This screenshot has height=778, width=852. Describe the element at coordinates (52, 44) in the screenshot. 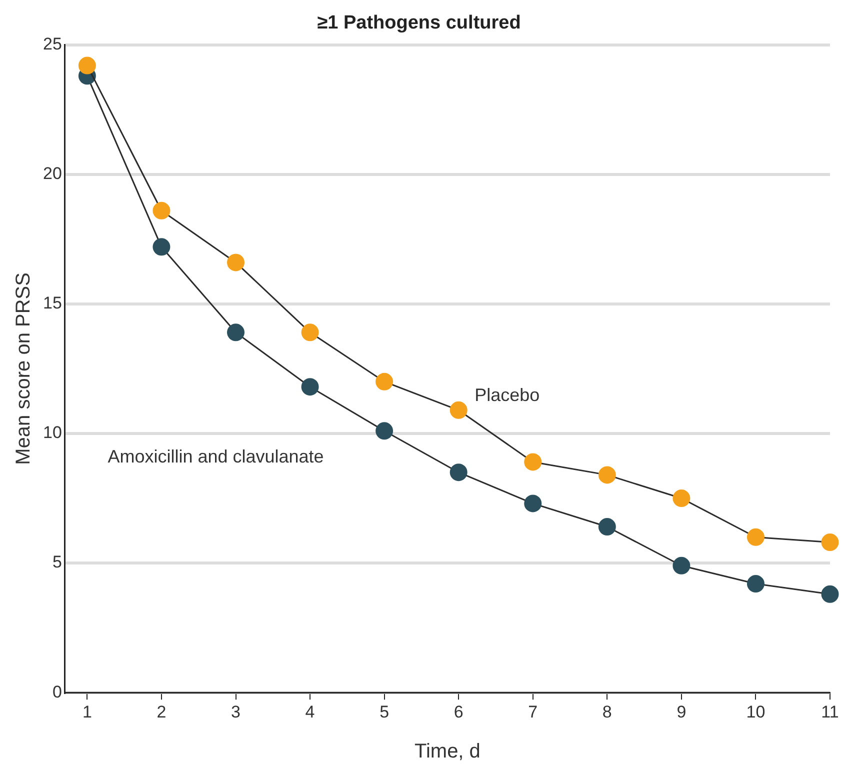

I see `y-tick-label: 25` at that location.